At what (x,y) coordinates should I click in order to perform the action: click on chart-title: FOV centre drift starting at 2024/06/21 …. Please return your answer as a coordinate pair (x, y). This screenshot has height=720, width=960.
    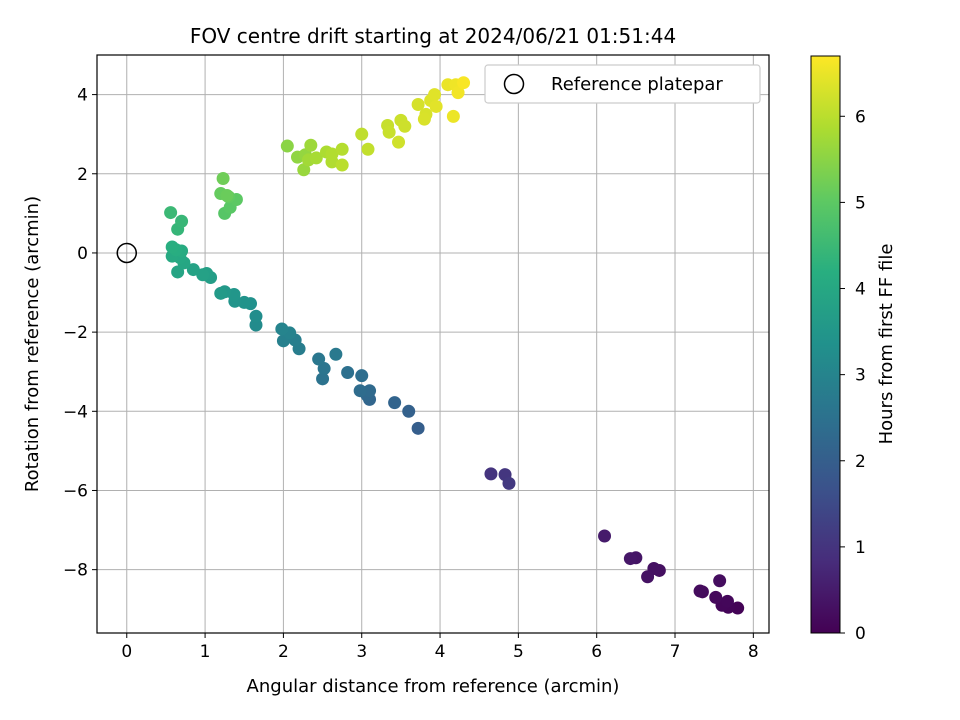
    Looking at the image, I should click on (433, 36).